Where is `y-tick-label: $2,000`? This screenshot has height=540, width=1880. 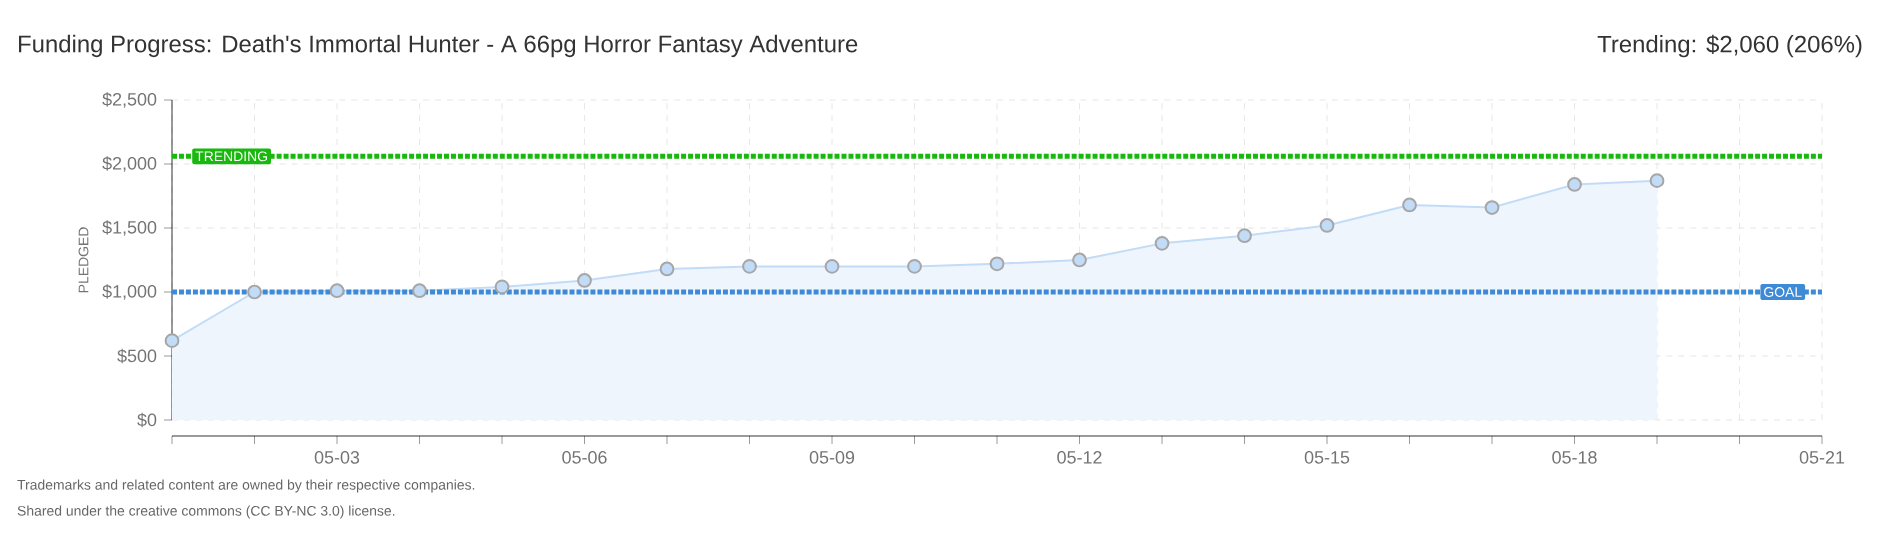
y-tick-label: $2,000 is located at coordinates (129, 164).